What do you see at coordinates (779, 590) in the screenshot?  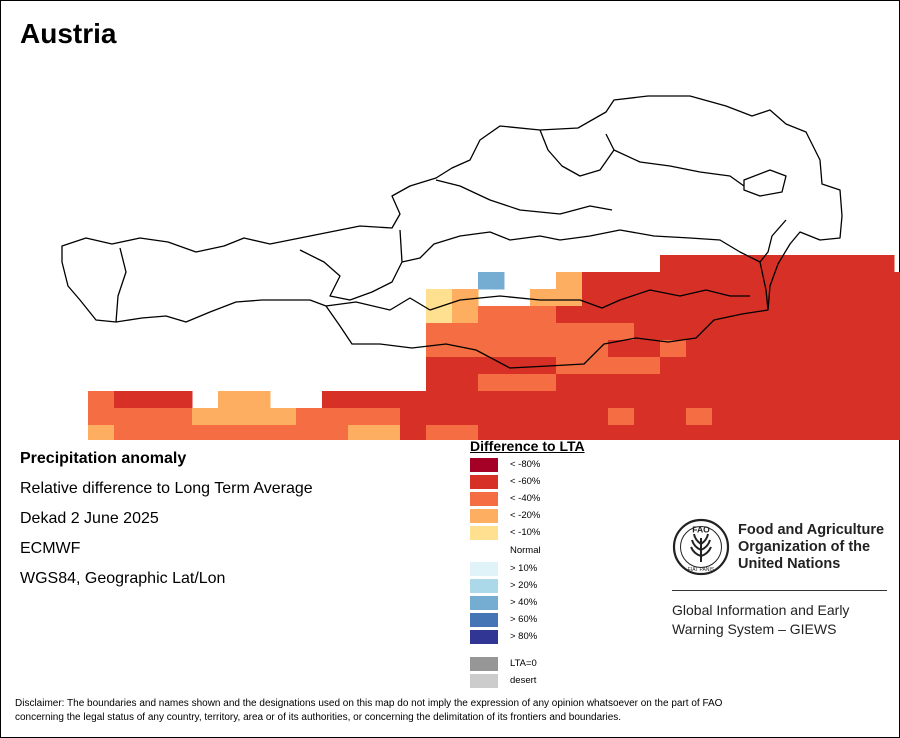 I see `fao-divider` at bounding box center [779, 590].